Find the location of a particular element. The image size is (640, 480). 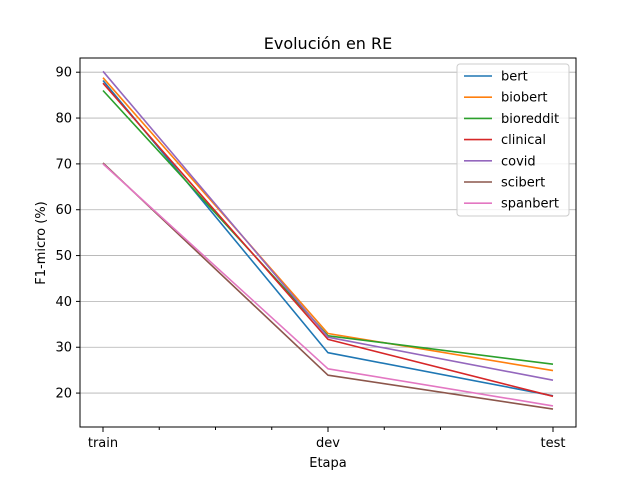

y-tick-label: 80 is located at coordinates (63, 119).